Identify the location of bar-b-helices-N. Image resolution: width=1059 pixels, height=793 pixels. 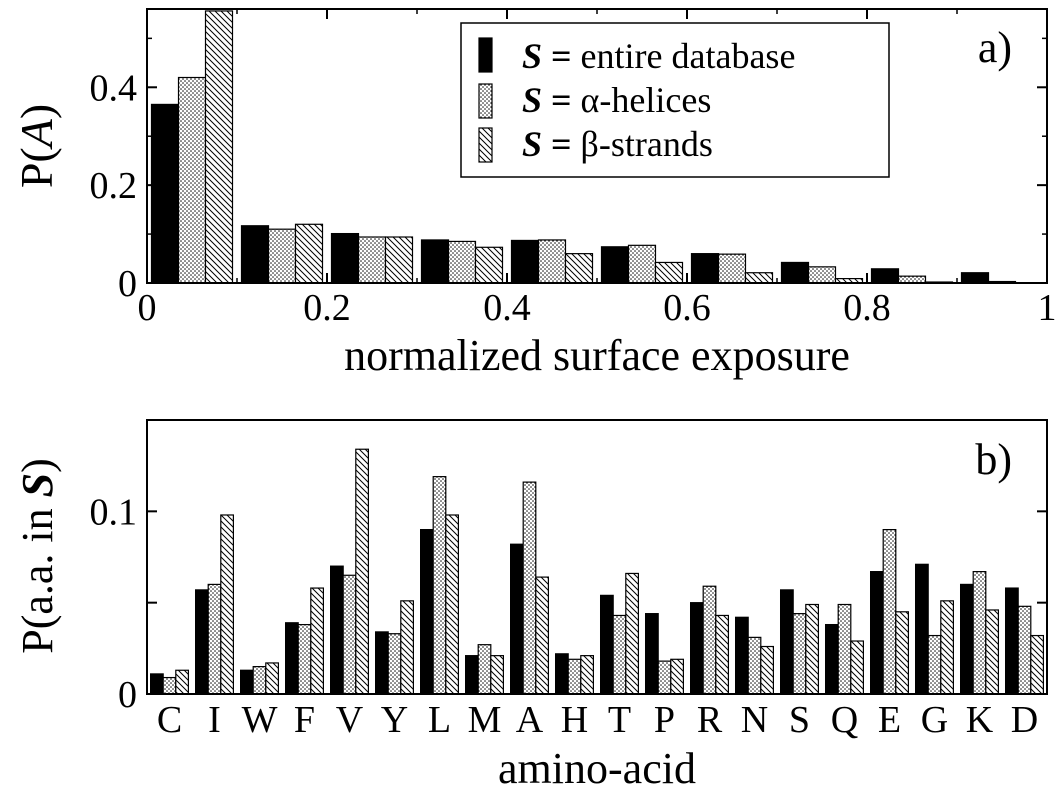
(754, 665).